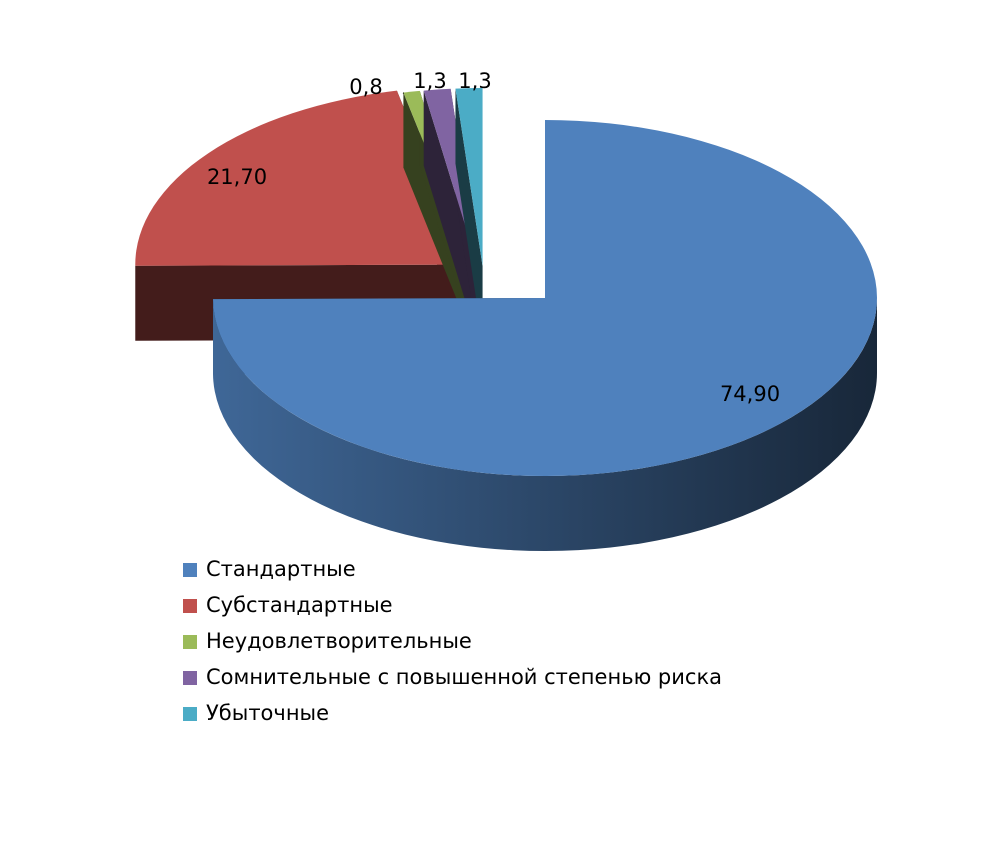 The image size is (981, 868). Describe the element at coordinates (750, 394) in the screenshot. I see `data-label: 74,90` at that location.